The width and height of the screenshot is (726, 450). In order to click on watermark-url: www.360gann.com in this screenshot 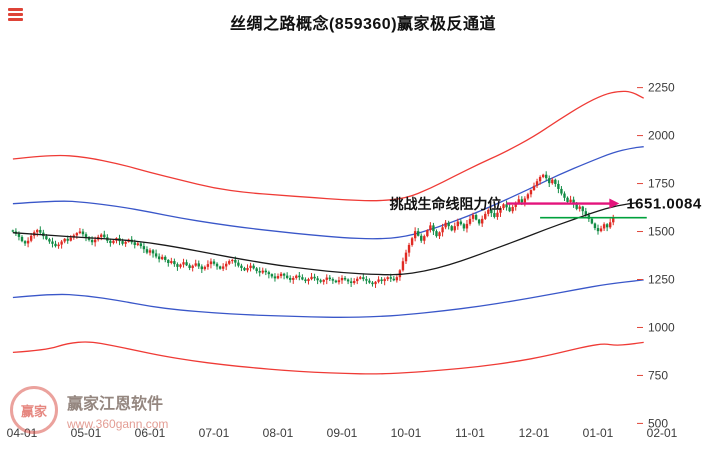, I will do `click(118, 423)`.